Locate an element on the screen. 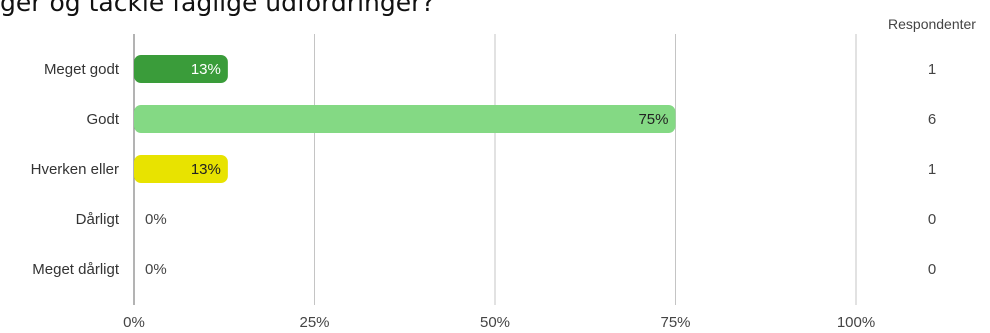 This screenshot has width=990, height=333. category-label: Meget godt is located at coordinates (82, 69).